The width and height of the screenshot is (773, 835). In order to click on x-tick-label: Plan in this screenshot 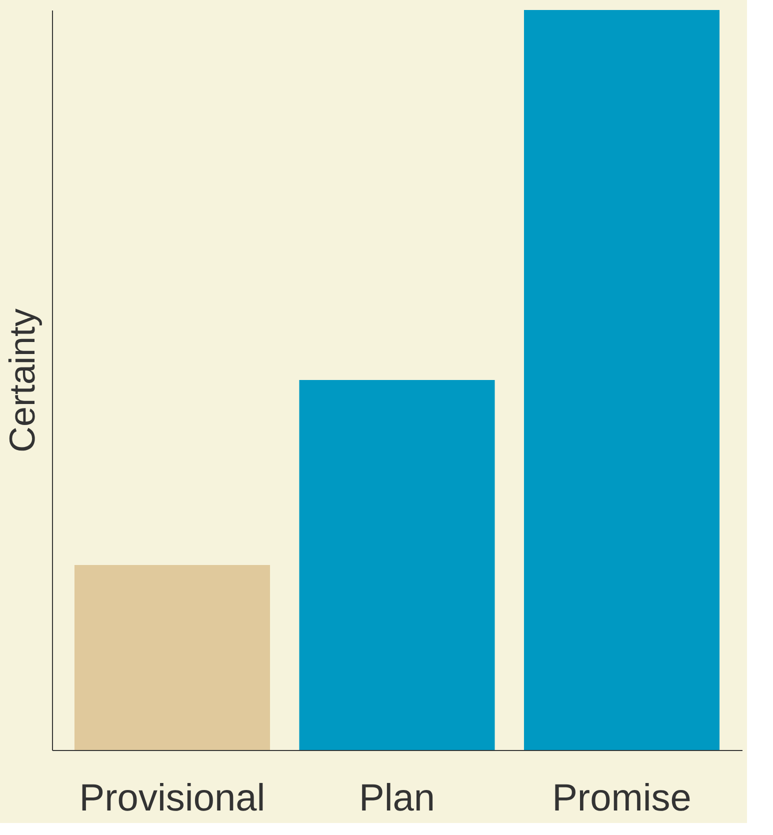, I will do `click(397, 799)`.